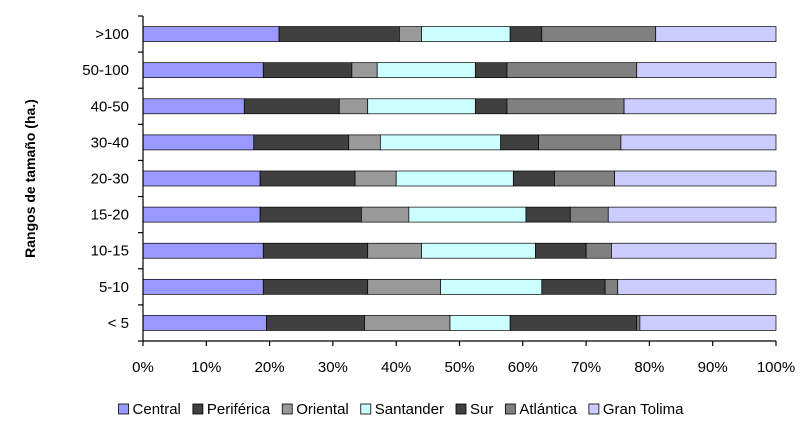 The height and width of the screenshot is (433, 802). Describe the element at coordinates (523, 367) in the screenshot. I see `x-tick-label: 60%` at that location.